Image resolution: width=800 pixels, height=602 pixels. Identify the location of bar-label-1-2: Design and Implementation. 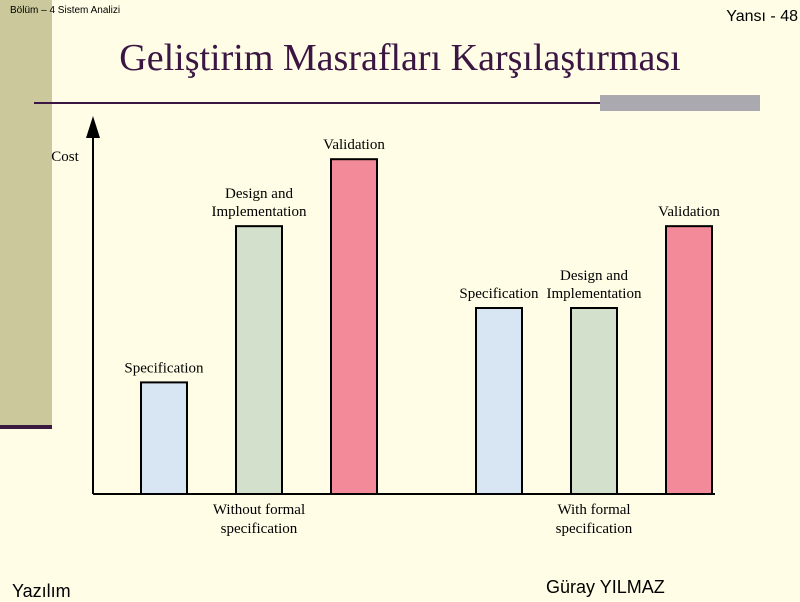
(259, 203).